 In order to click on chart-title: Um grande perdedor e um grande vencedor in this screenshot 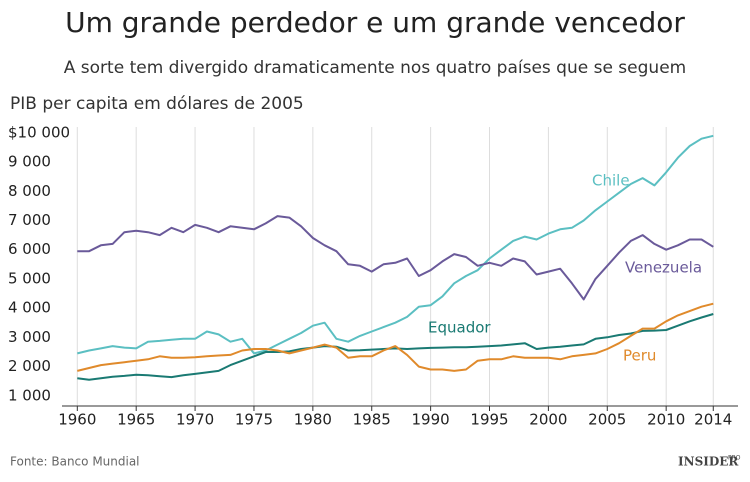, I will do `click(375, 22)`.